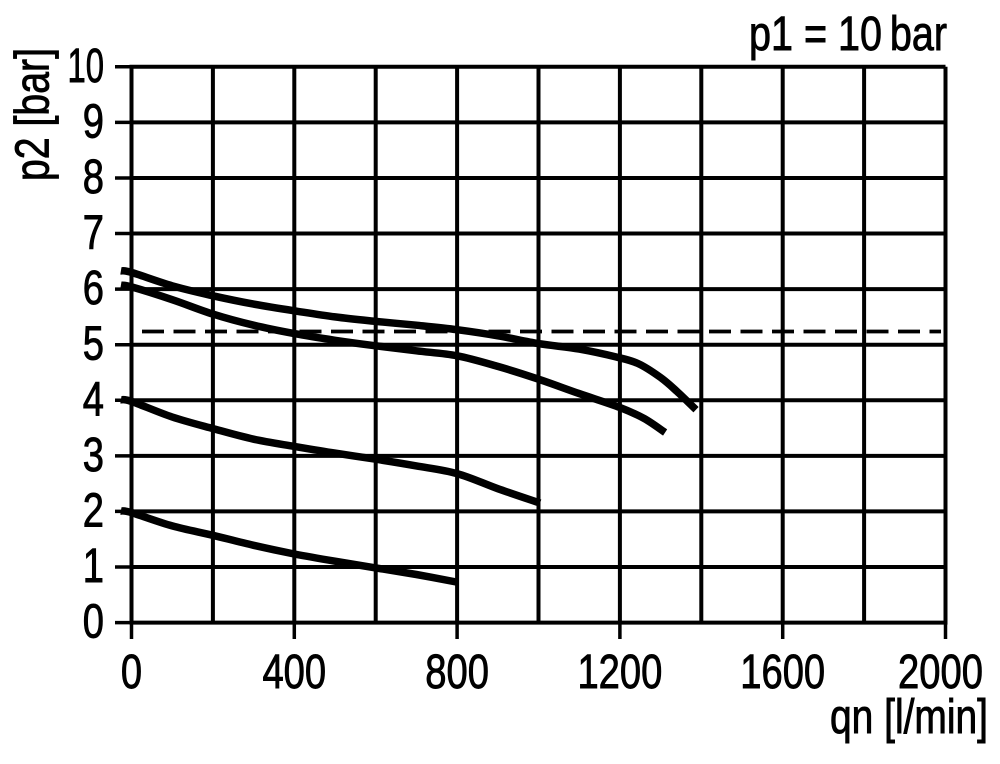 Image resolution: width=1000 pixels, height=764 pixels. Describe the element at coordinates (93, 177) in the screenshot. I see `svg-text: 8` at that location.